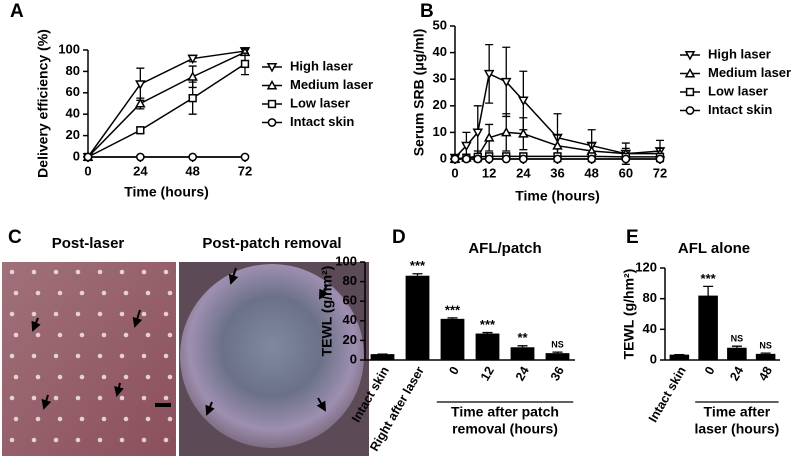  I want to click on legend-label: Intact skin, so click(740, 109).